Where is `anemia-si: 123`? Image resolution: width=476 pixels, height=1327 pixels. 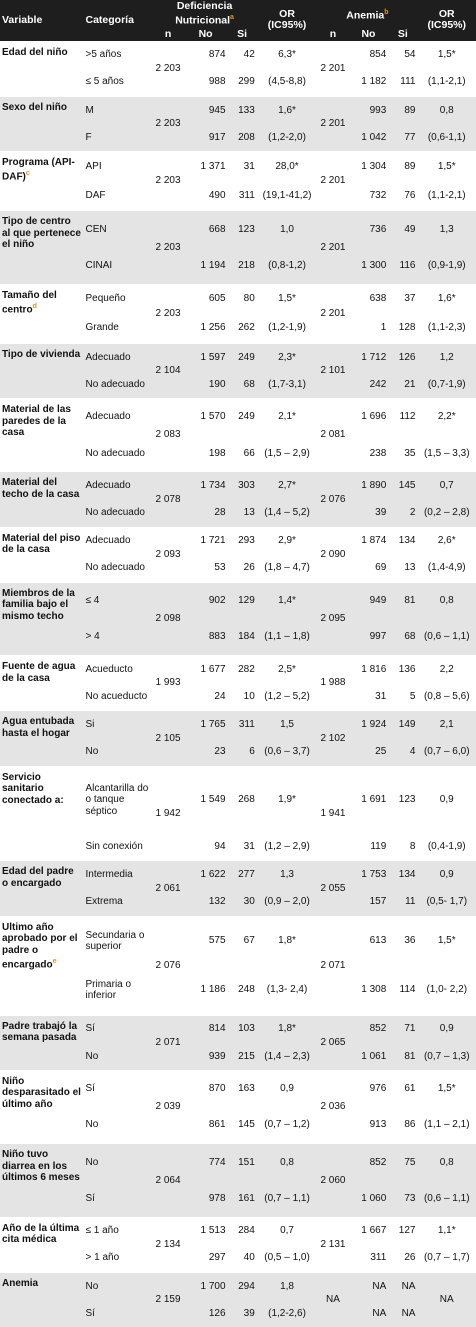 anemia-si: 123 is located at coordinates (403, 799).